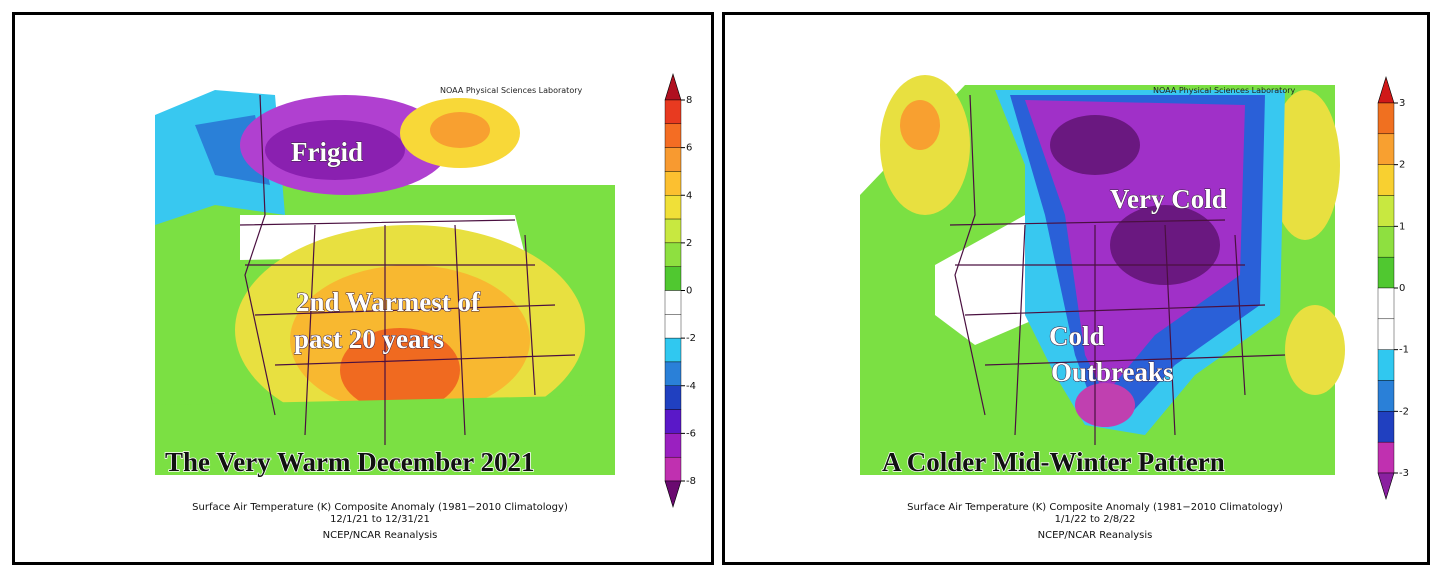  I want to click on map-label: Frigid, so click(327, 152).